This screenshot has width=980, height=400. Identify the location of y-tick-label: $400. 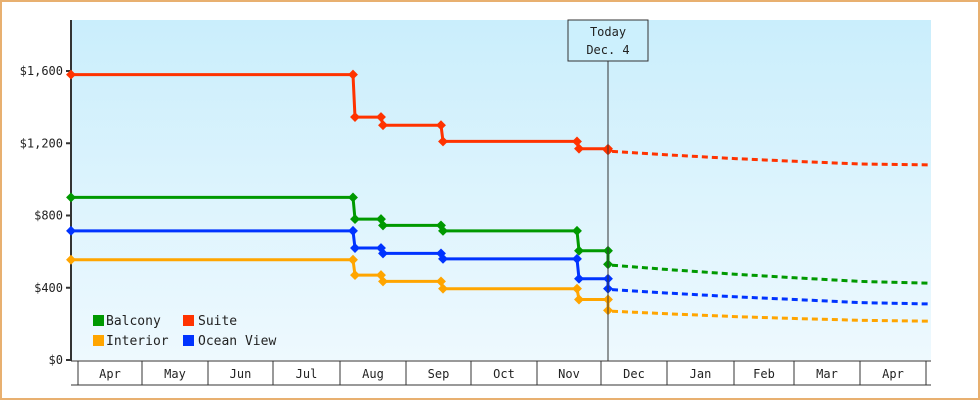
(48, 288).